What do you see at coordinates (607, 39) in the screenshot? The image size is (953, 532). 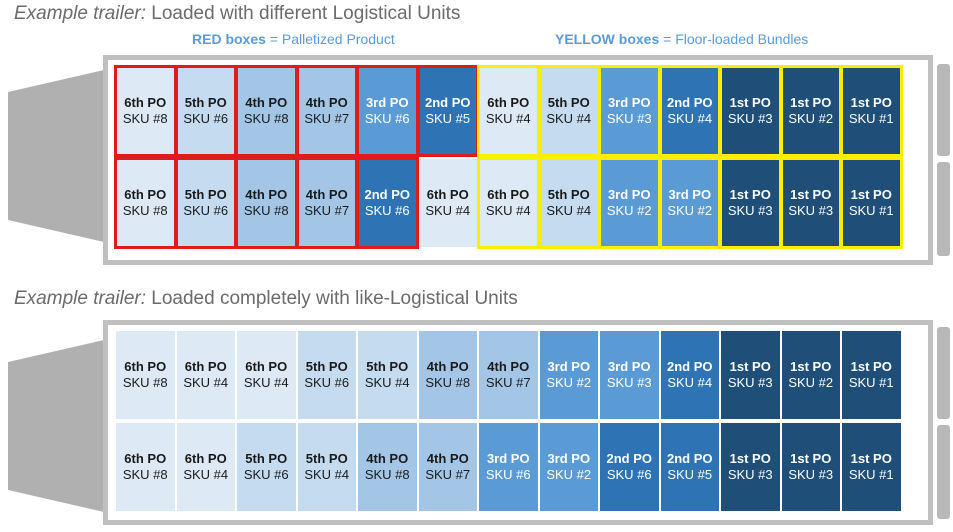 I see `legend-yellow-bold: YELLOW boxes` at bounding box center [607, 39].